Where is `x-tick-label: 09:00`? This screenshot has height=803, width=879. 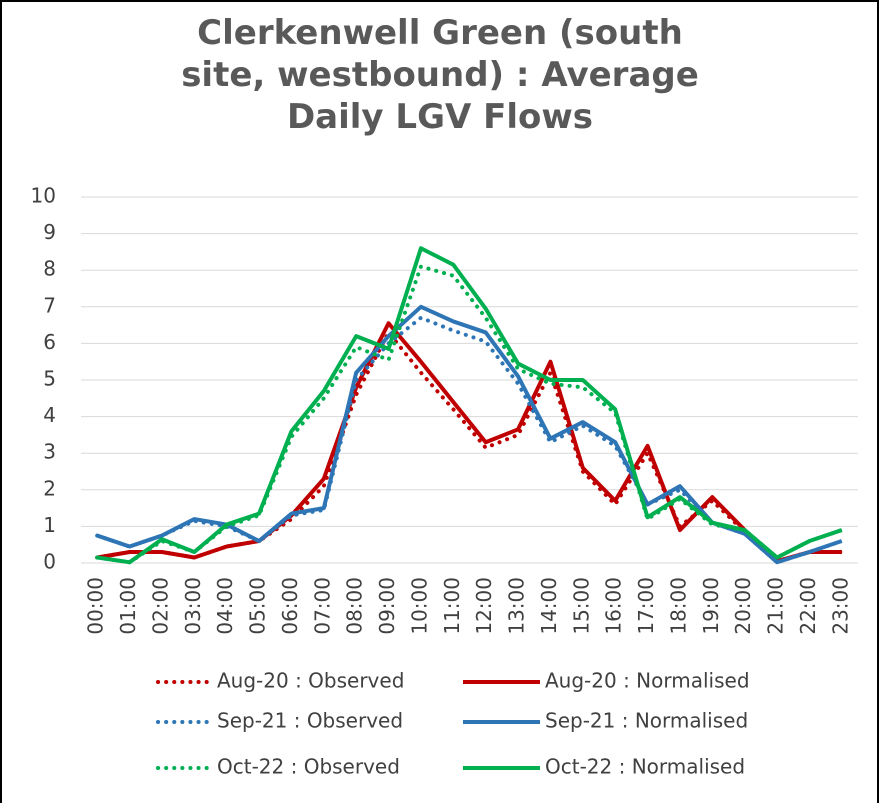 x-tick-label: 09:00 is located at coordinates (387, 606).